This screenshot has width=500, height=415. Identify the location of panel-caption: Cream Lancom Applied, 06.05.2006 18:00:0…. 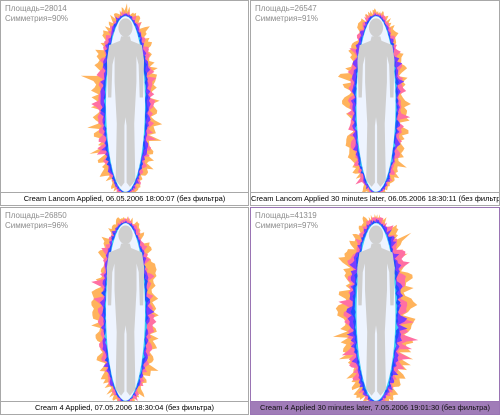
(124, 198).